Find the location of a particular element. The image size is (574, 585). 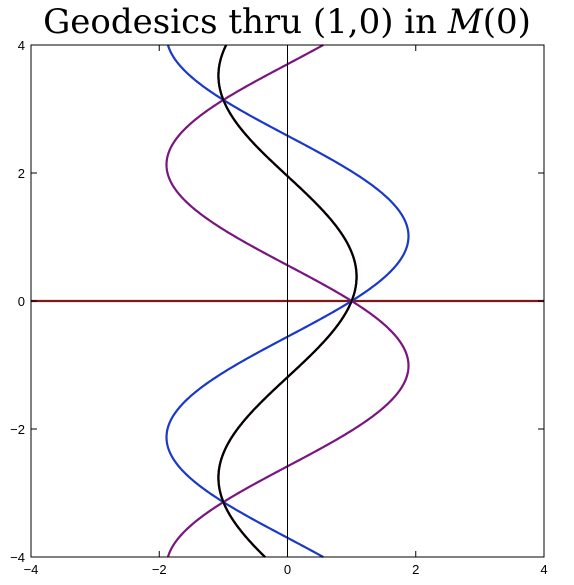

chart-title: Geodesics thru (1,0) in M(0) is located at coordinates (287, 22).